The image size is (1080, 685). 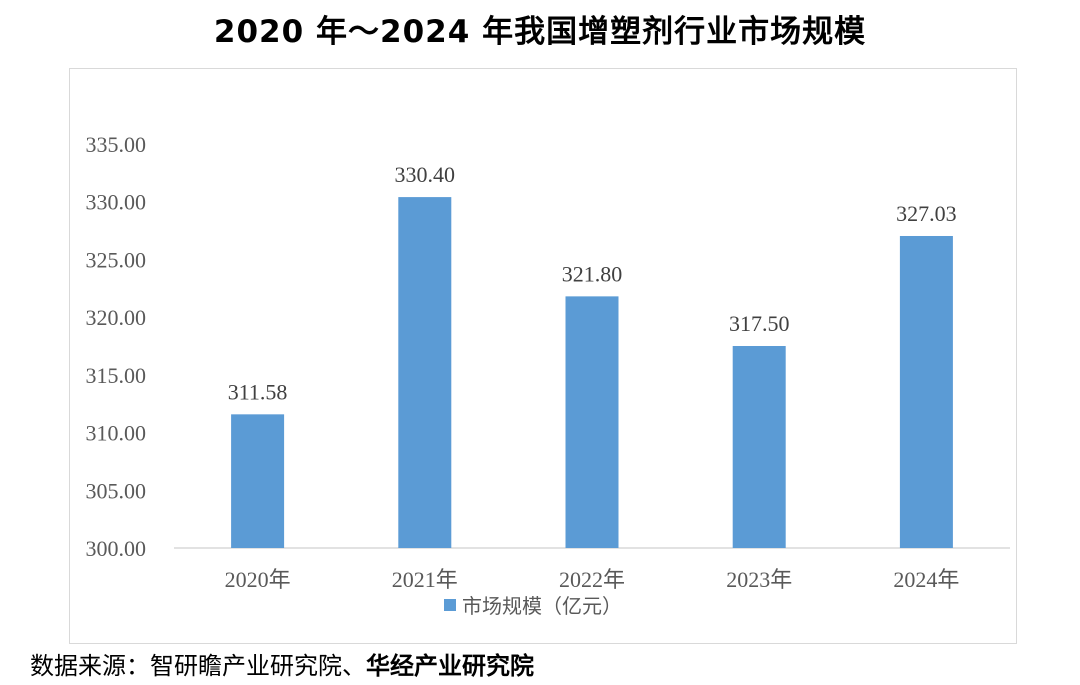 I want to click on source-prefix: 数据来源：智研瞻产业研究院、, so click(x=198, y=666).